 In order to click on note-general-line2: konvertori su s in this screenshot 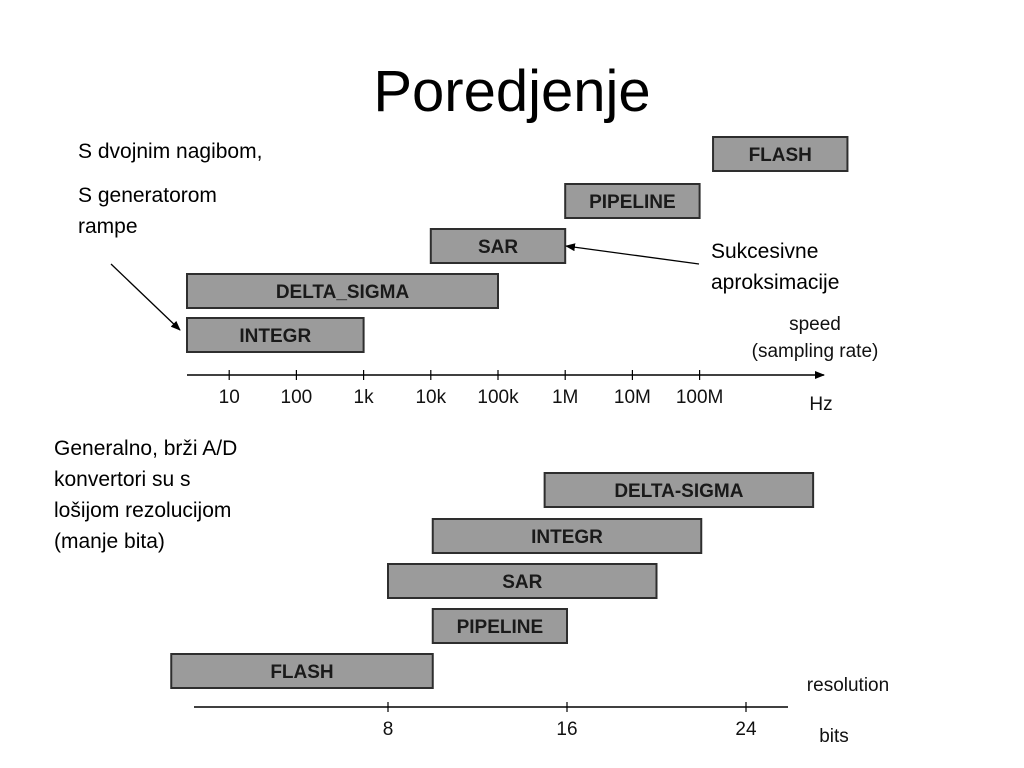, I will do `click(122, 479)`.